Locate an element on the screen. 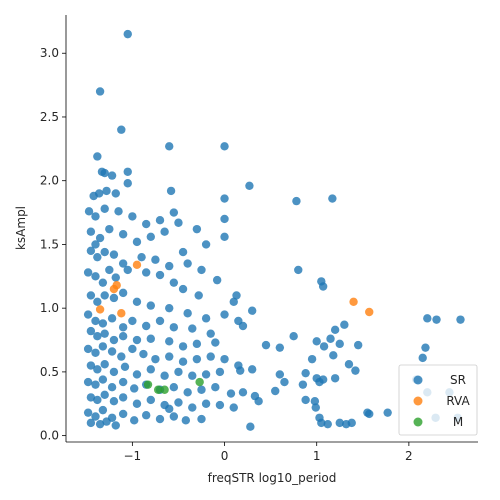  legend-label-sr: SR is located at coordinates (458, 380).